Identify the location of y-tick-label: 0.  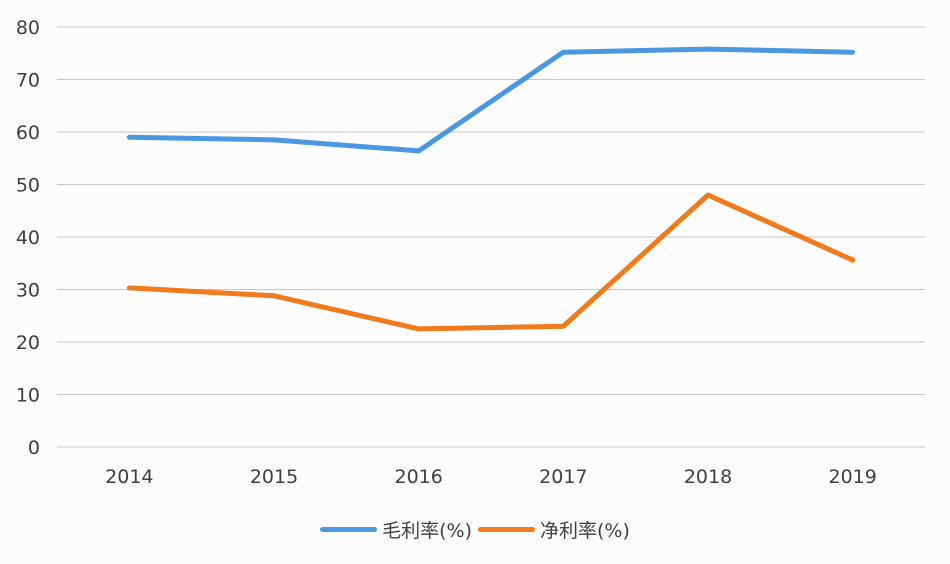
(34, 448).